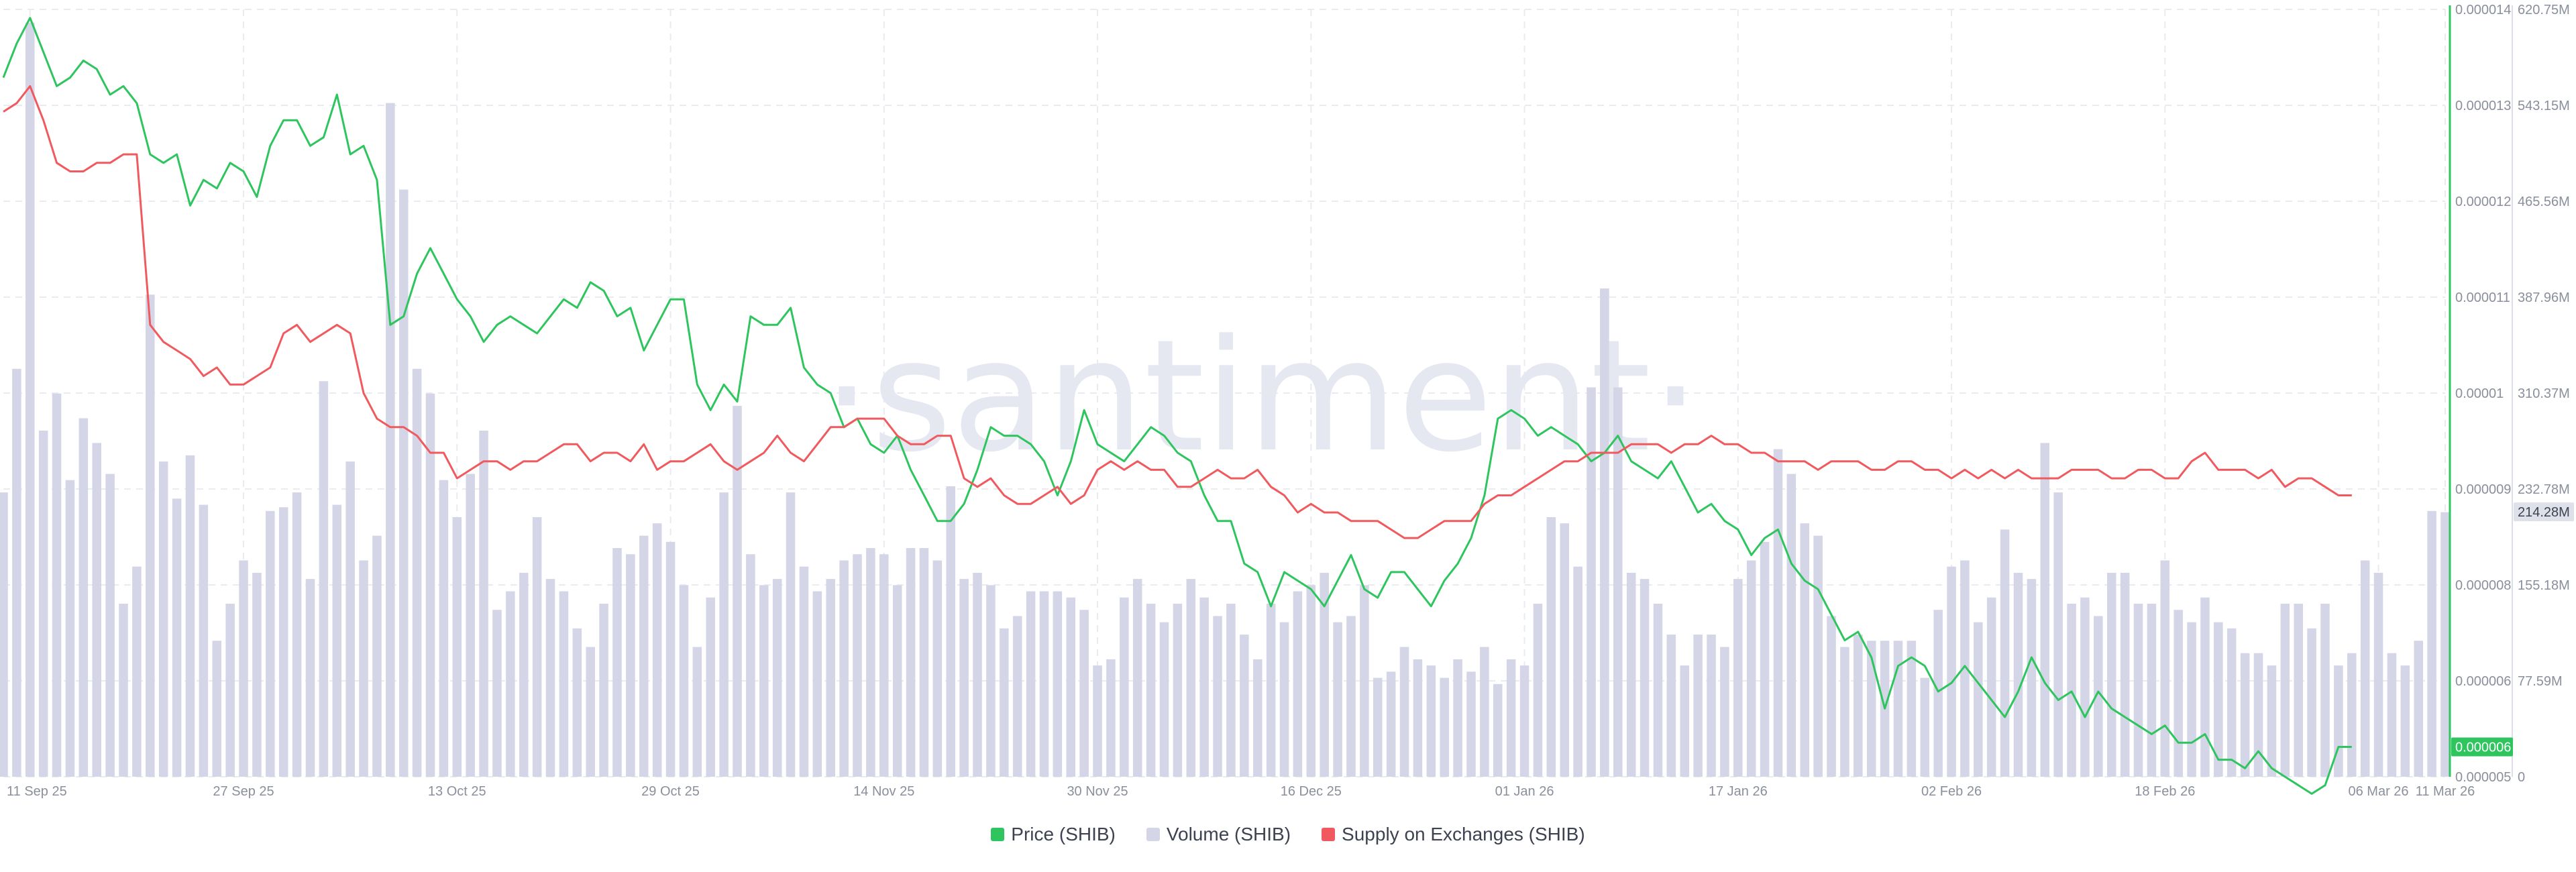 Image resolution: width=2576 pixels, height=872 pixels. I want to click on volume-tick-label: 310.37M, so click(2544, 393).